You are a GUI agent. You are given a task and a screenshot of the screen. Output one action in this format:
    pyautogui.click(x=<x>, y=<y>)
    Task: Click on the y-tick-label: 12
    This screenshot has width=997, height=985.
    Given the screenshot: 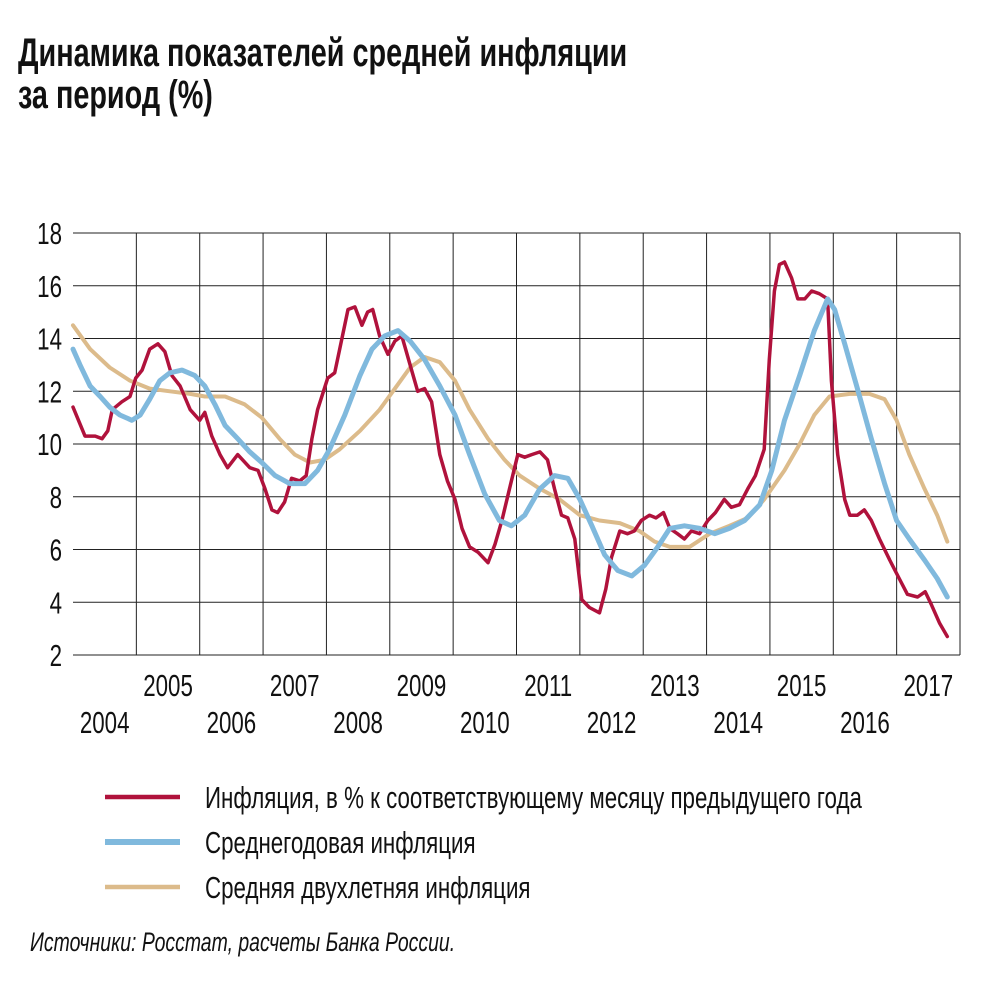 What is the action you would take?
    pyautogui.click(x=49, y=392)
    